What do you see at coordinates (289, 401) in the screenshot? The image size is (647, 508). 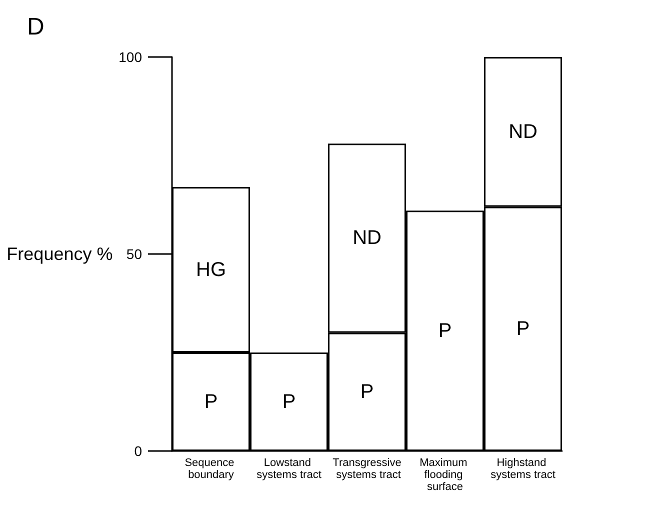 I see `series-label: P` at bounding box center [289, 401].